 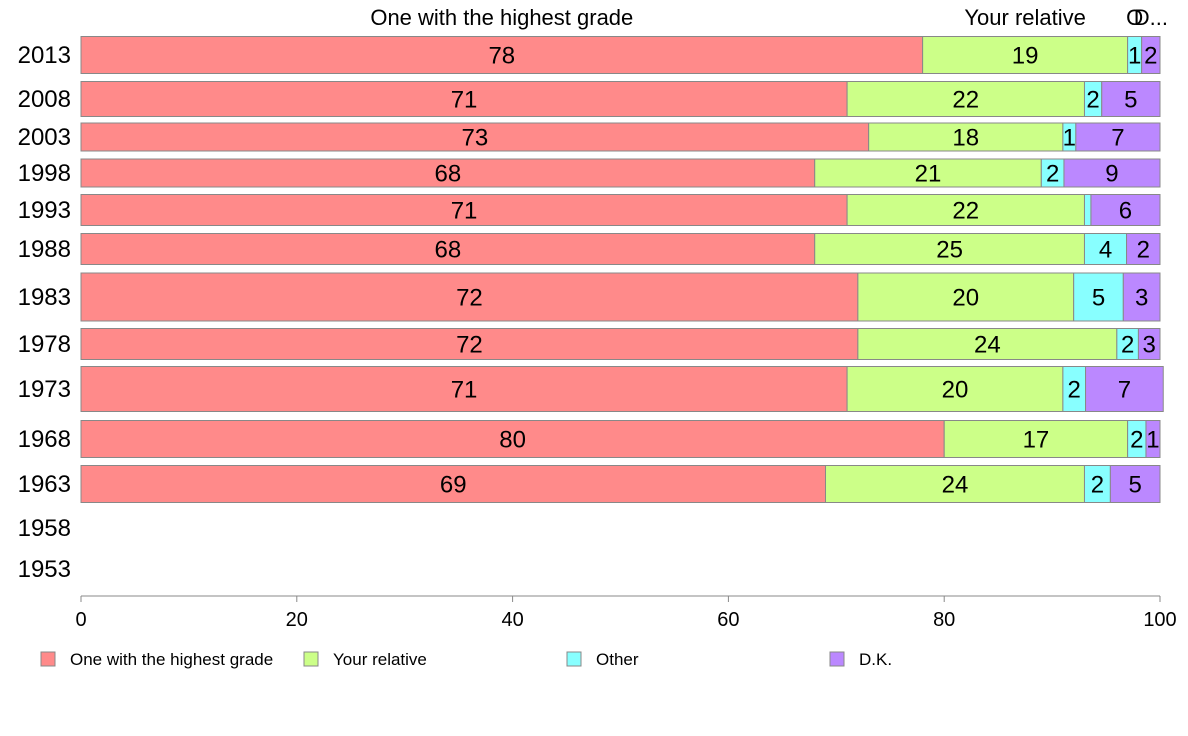 I want to click on data-label-other-1973: 2, so click(x=1074, y=390).